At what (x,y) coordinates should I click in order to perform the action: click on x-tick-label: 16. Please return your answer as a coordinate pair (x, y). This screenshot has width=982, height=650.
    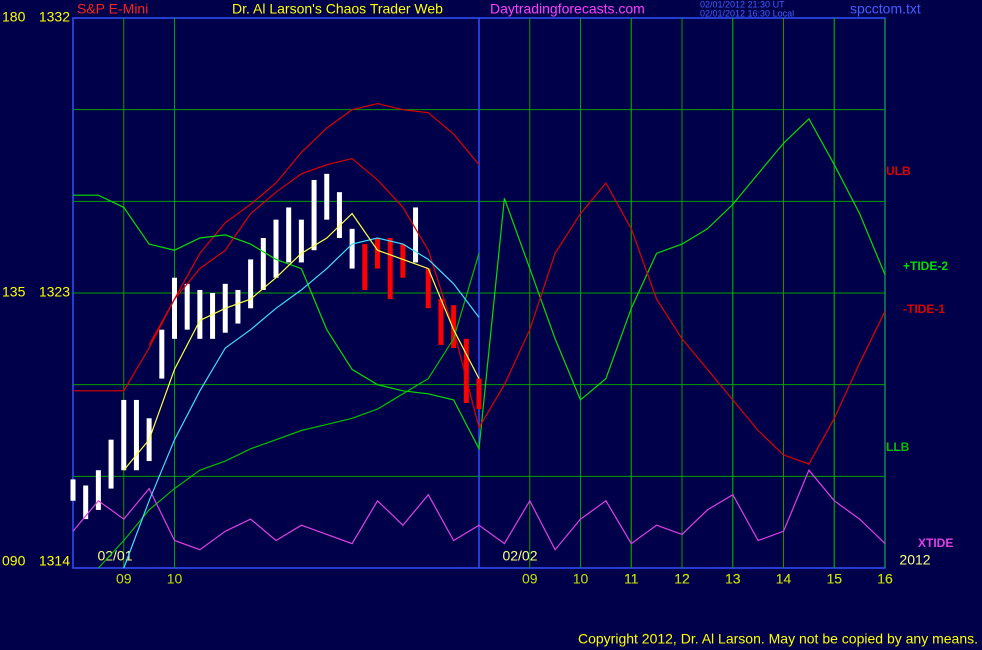
    Looking at the image, I should click on (885, 579).